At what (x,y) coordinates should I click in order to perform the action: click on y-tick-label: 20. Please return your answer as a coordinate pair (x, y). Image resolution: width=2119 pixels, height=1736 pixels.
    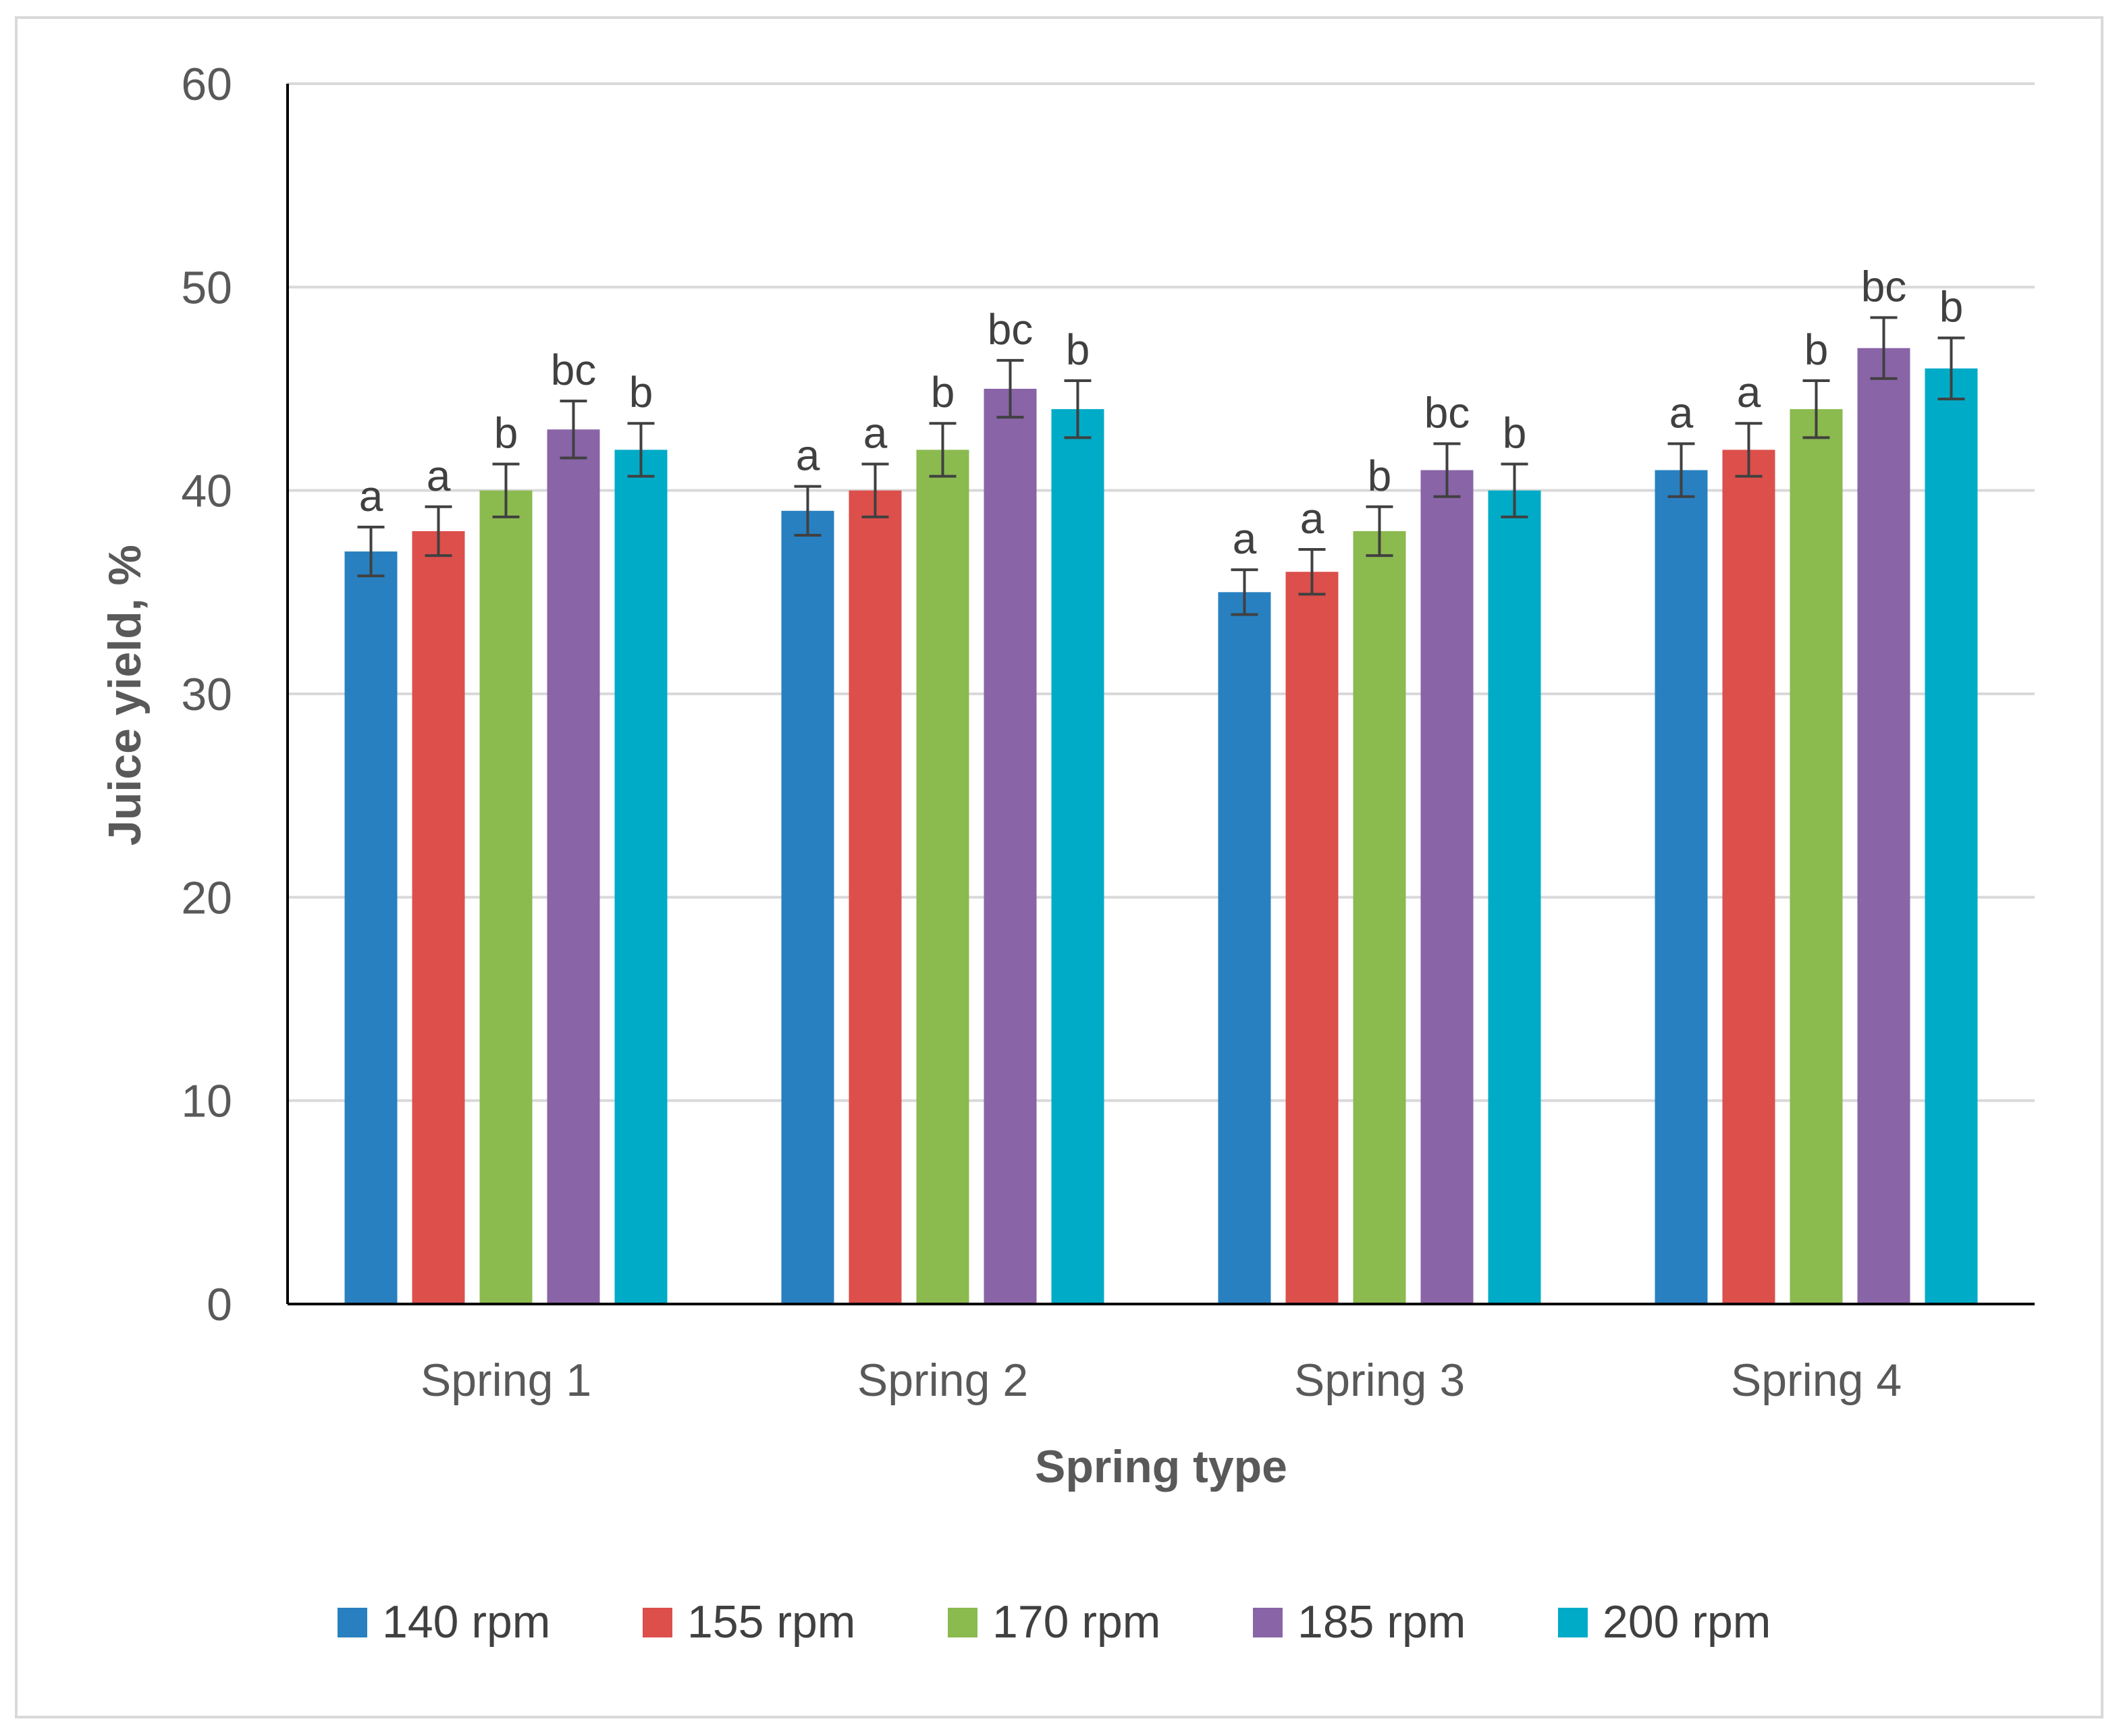
    Looking at the image, I should click on (206, 898).